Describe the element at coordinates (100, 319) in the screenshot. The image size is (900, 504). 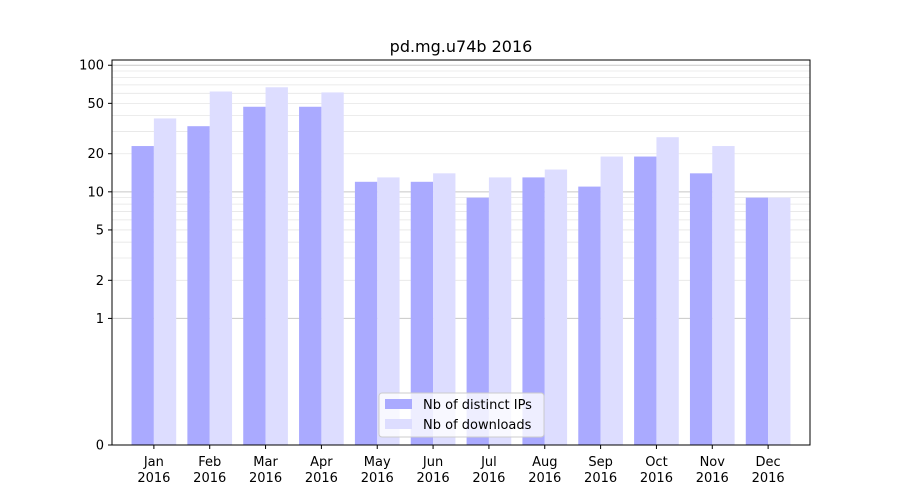
I see `y-tick-label: 1` at that location.